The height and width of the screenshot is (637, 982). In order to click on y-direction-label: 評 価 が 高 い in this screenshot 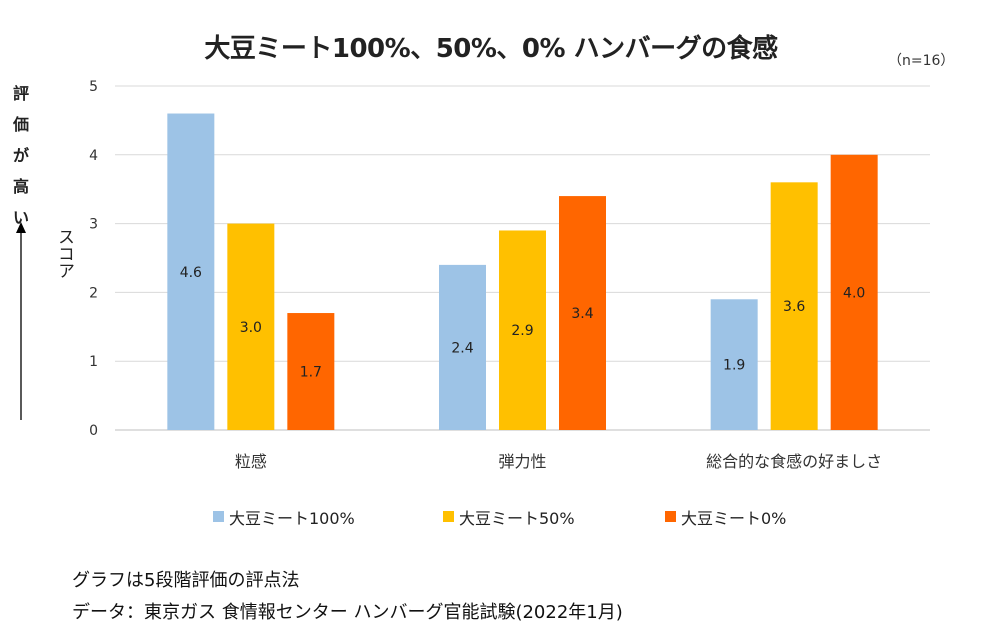, I will do `click(21, 155)`.